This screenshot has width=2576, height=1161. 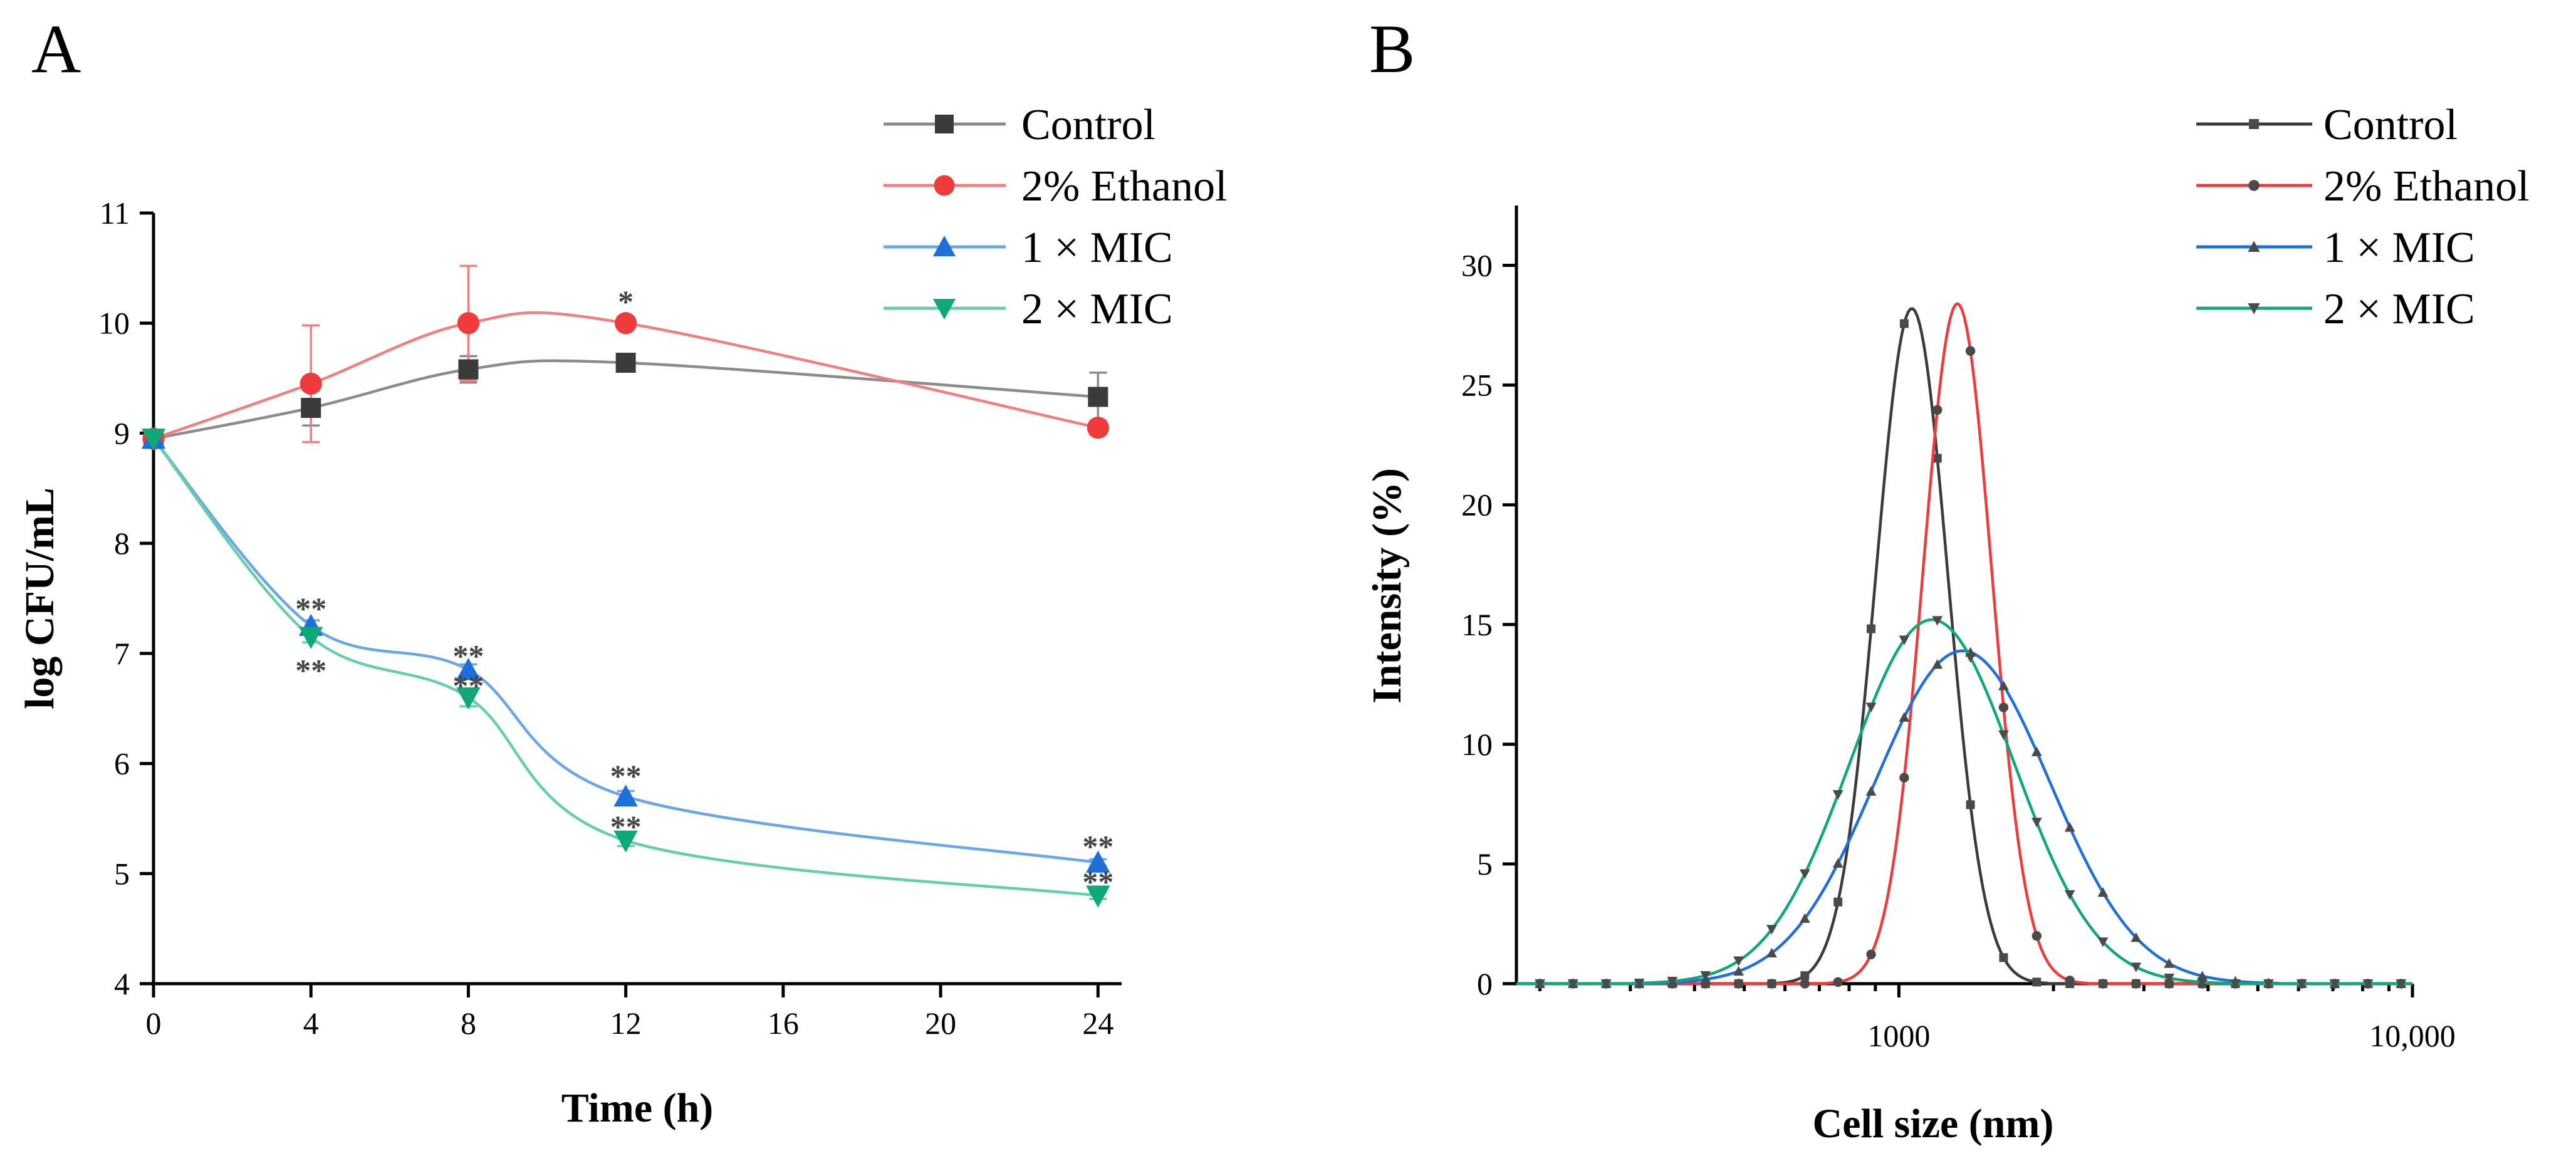 What do you see at coordinates (637, 1108) in the screenshot?
I see `panel-a-x-label: Time (h)` at bounding box center [637, 1108].